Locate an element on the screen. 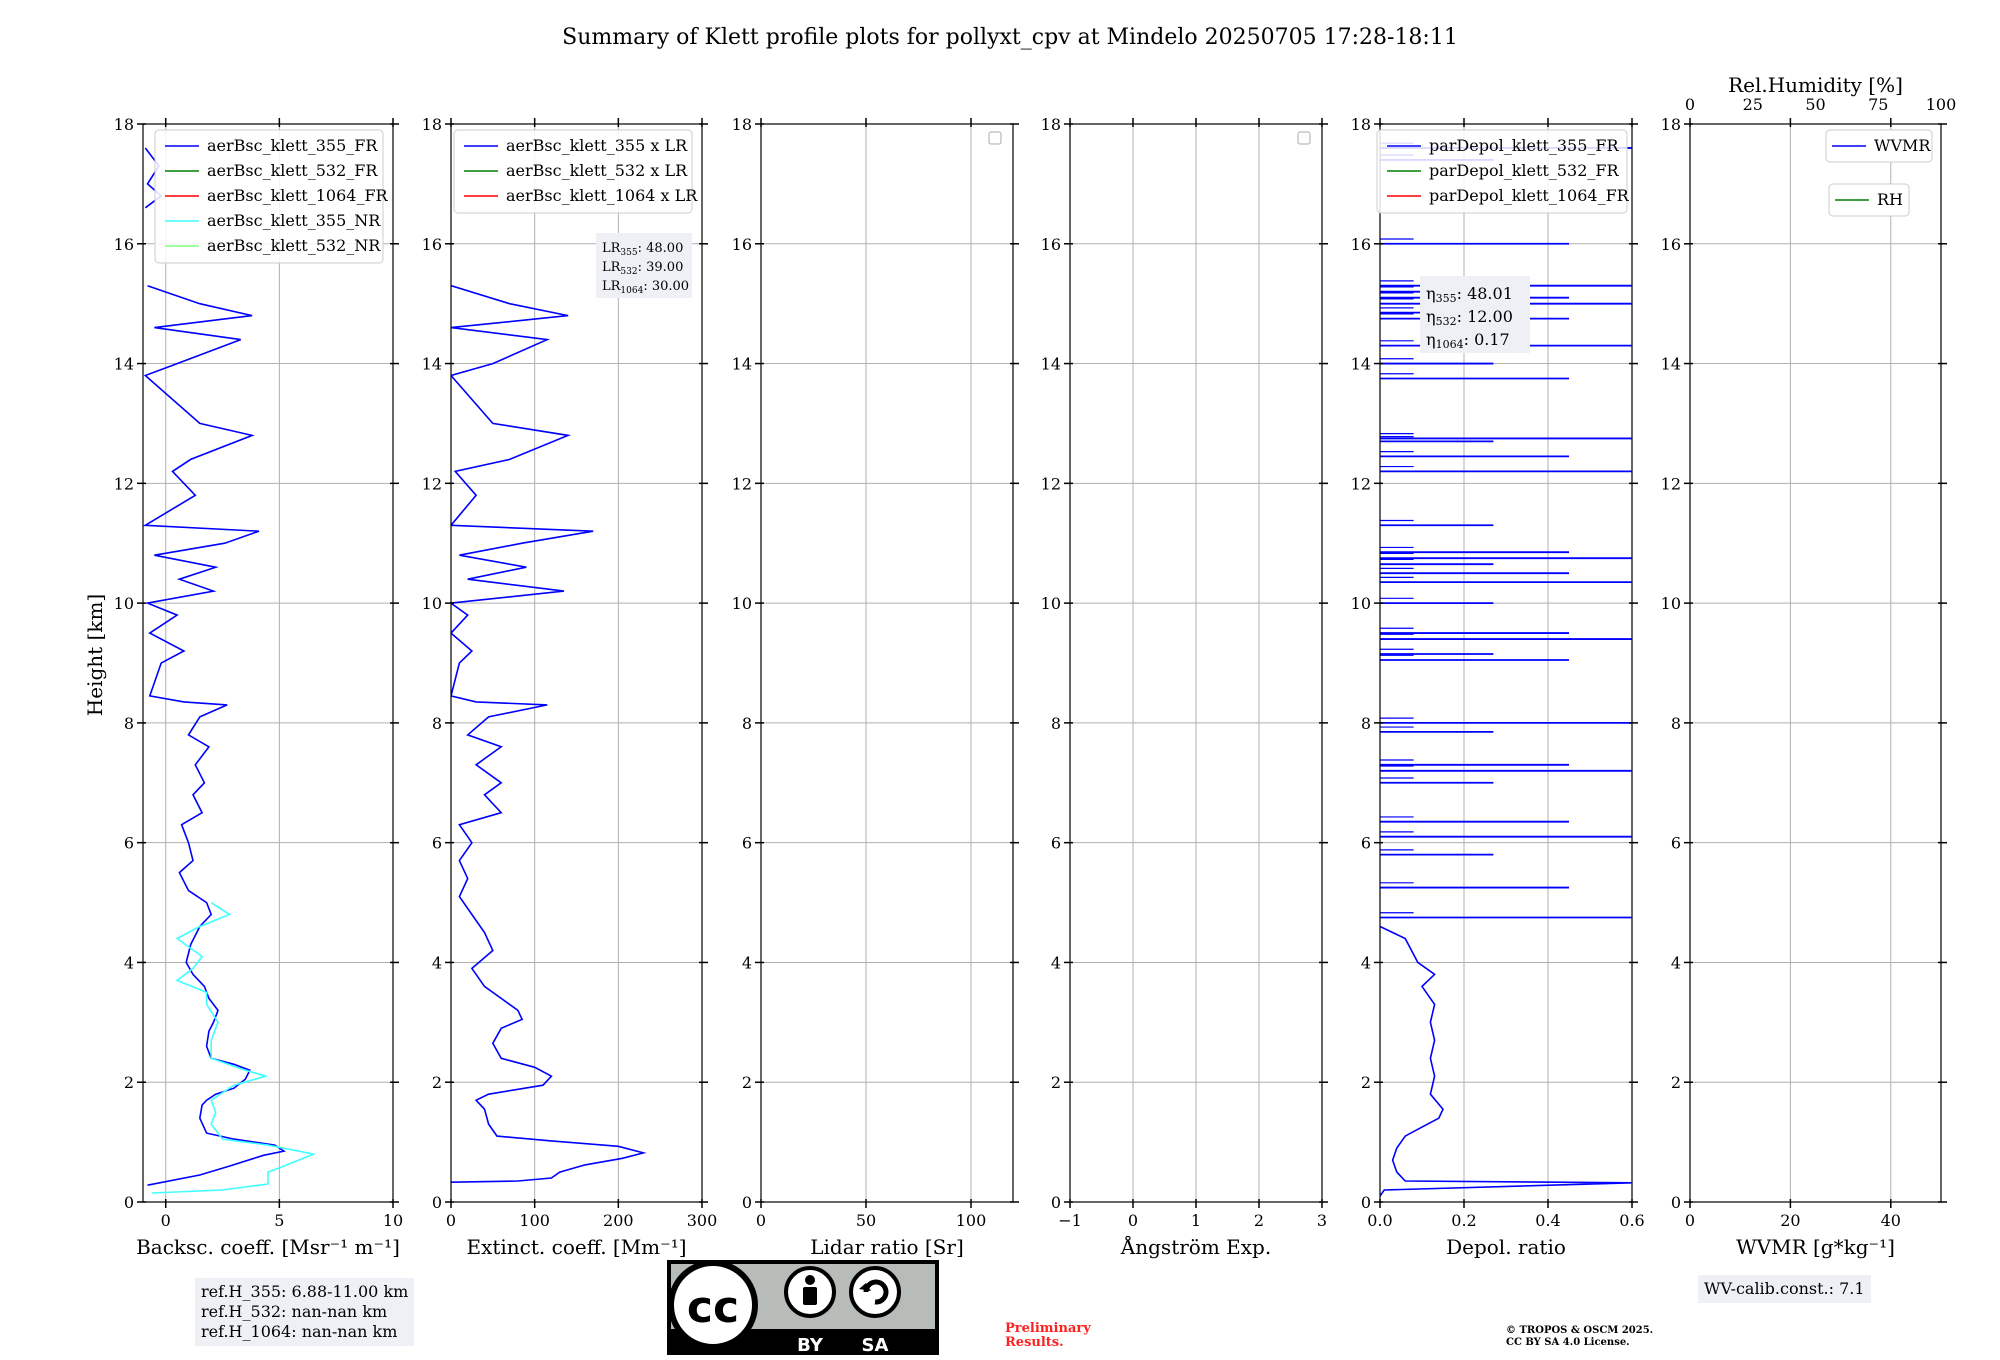 The height and width of the screenshot is (1360, 2000). x-tick-label-1: 5 is located at coordinates (279, 1220).